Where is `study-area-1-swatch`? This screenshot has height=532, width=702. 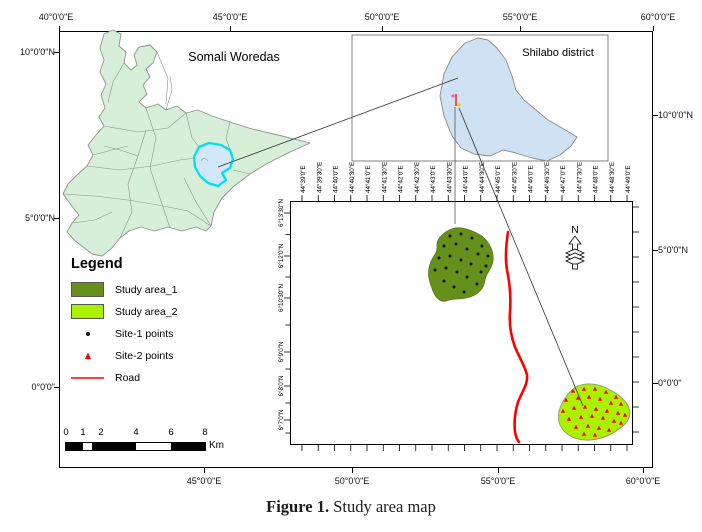 study-area-1-swatch is located at coordinates (87, 289).